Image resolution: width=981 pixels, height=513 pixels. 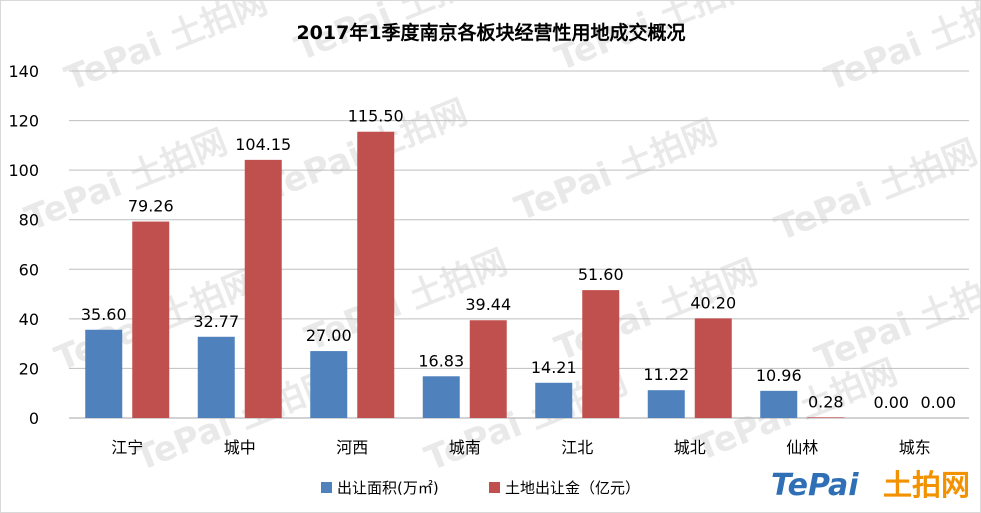 What do you see at coordinates (23, 170) in the screenshot?
I see `y-tick-label: 100` at bounding box center [23, 170].